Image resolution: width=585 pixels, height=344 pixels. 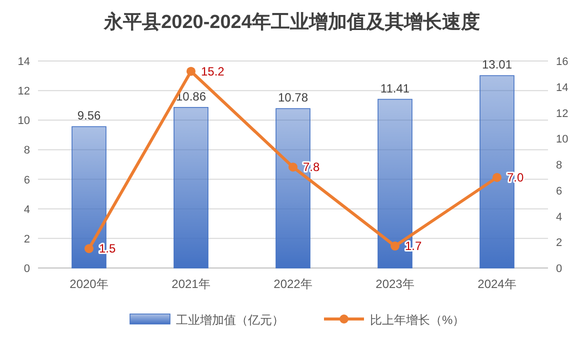 What do you see at coordinates (89, 284) in the screenshot?
I see `x-tick-label: 2020年` at bounding box center [89, 284].